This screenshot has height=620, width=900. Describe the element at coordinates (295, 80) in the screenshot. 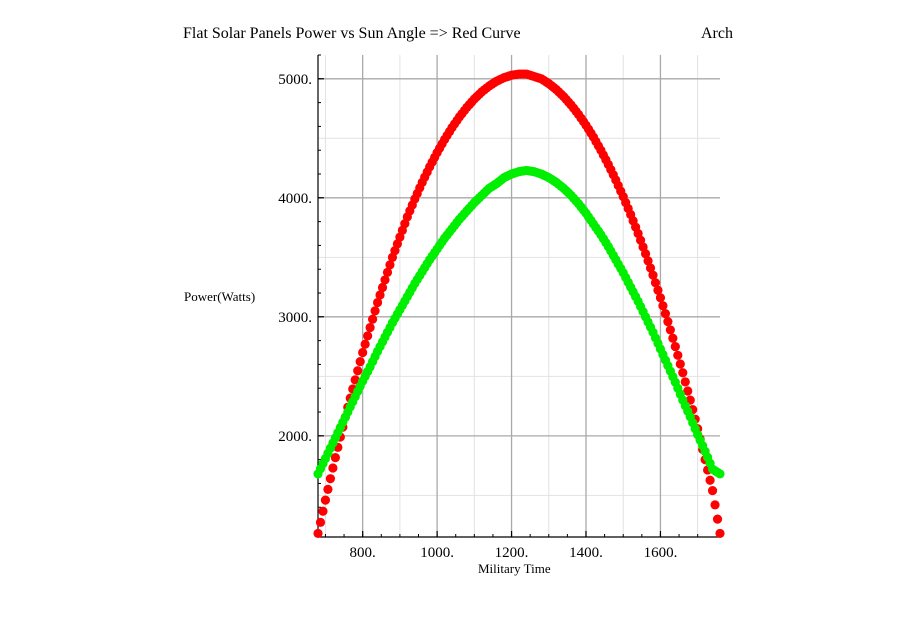

I see `y-tick-label: 5000.` at that location.